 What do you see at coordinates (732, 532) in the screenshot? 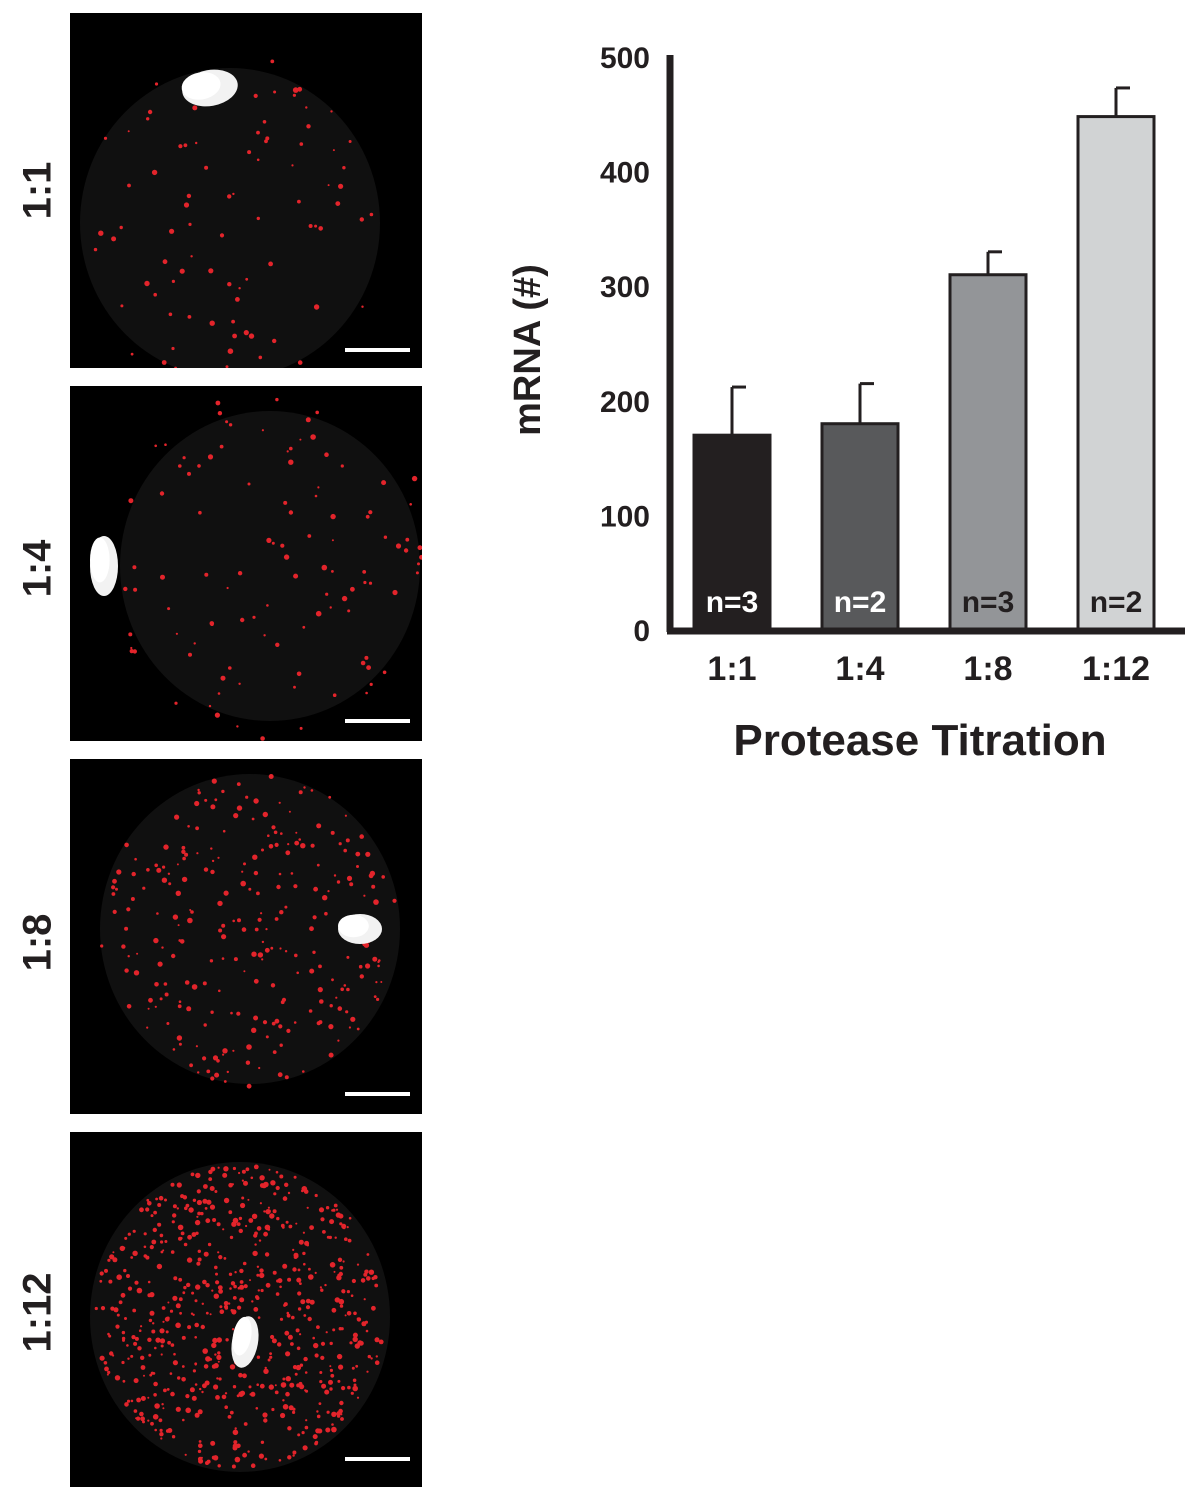
I see `bar` at bounding box center [732, 532].